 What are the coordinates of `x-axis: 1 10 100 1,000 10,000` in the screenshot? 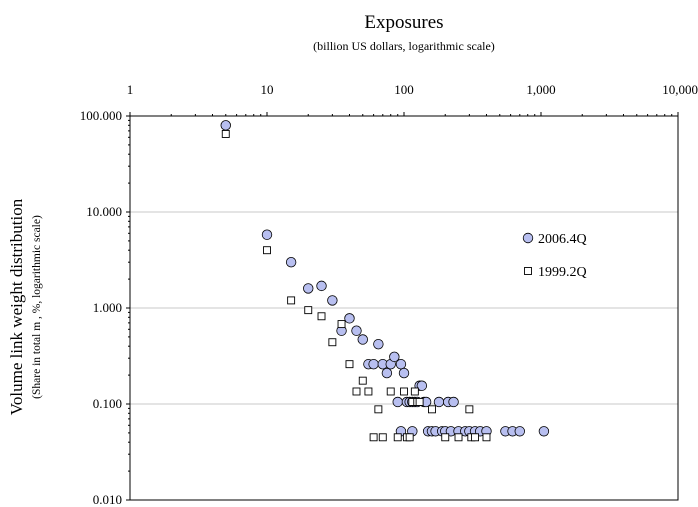 It's located at (412, 99).